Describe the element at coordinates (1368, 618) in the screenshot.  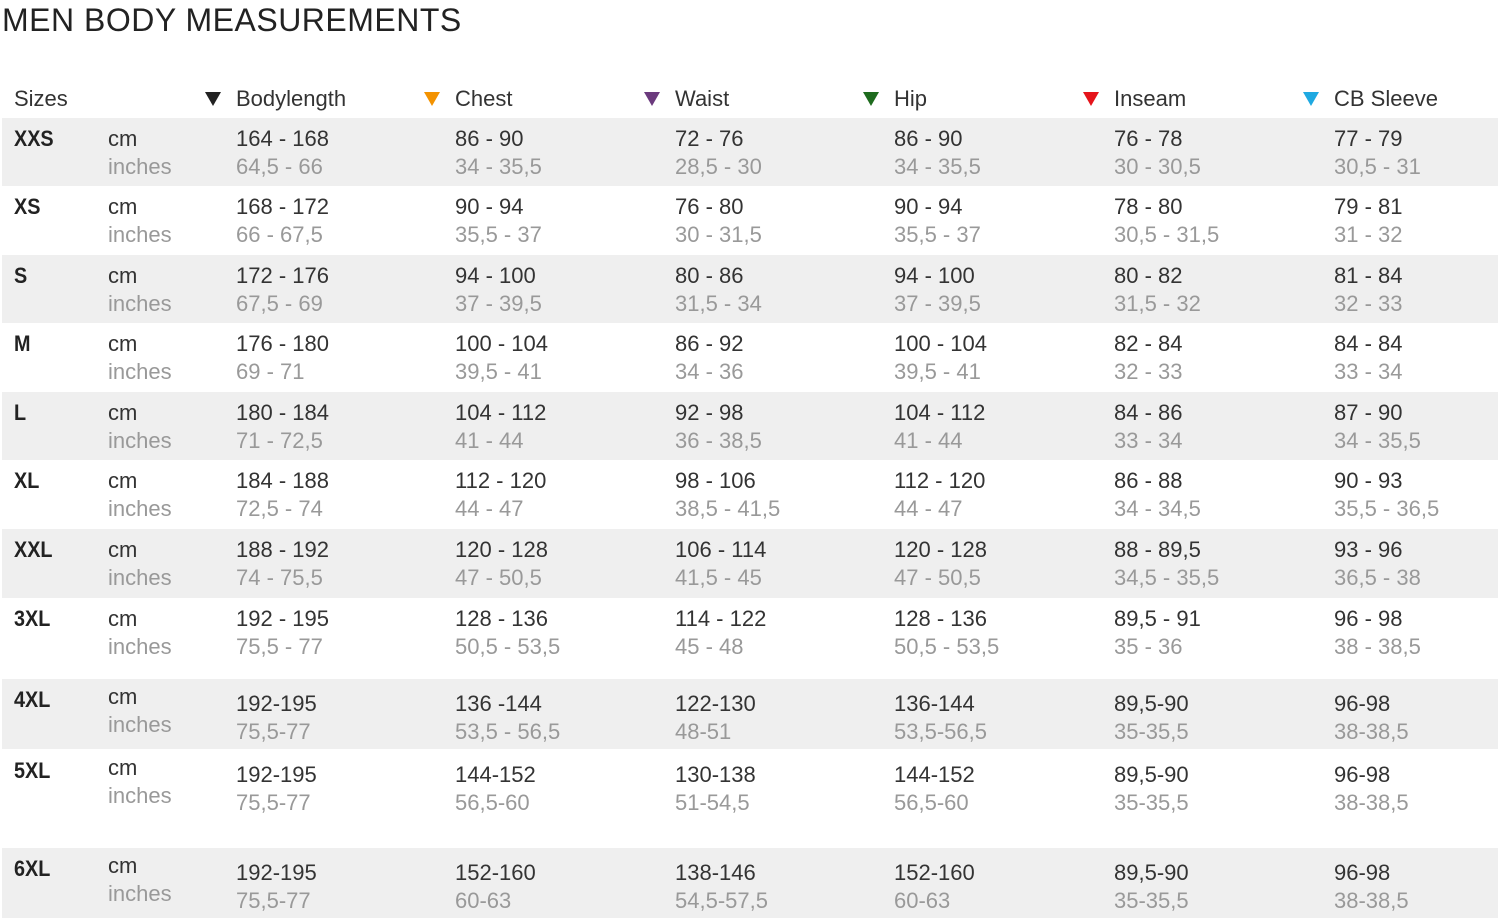
I see `cm-value: 96 - 98` at that location.